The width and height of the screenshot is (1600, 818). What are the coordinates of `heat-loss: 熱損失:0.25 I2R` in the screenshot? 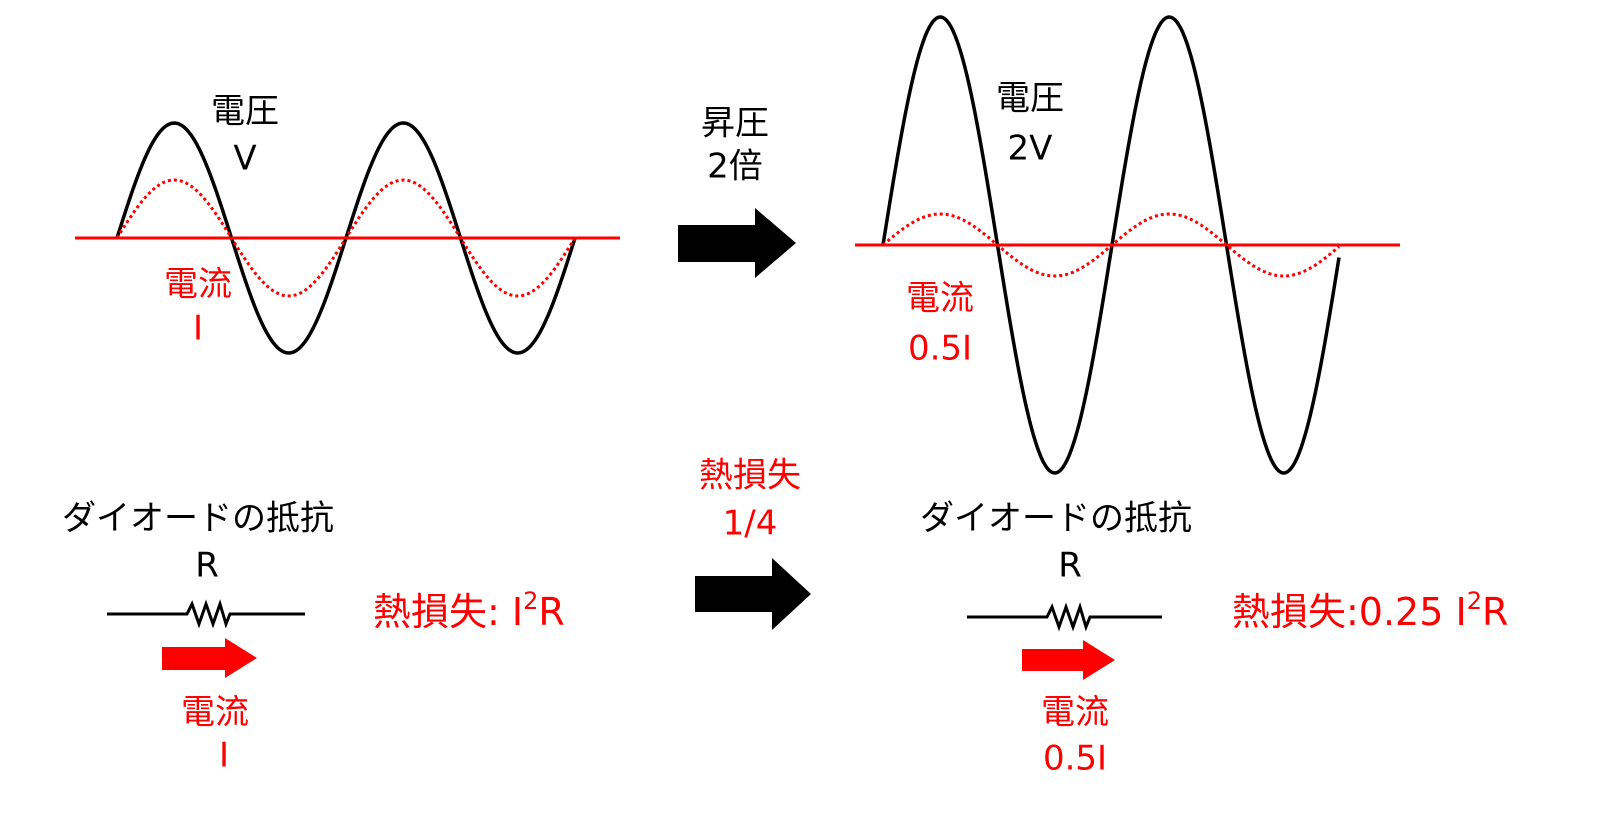 It's located at (1370, 610).